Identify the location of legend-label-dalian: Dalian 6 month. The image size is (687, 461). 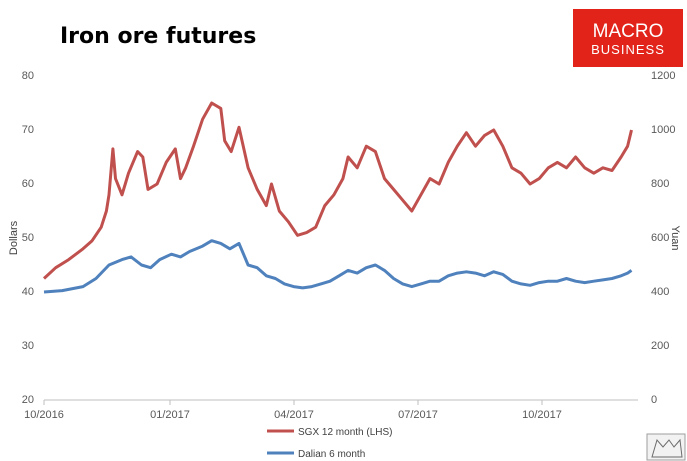
(331, 454).